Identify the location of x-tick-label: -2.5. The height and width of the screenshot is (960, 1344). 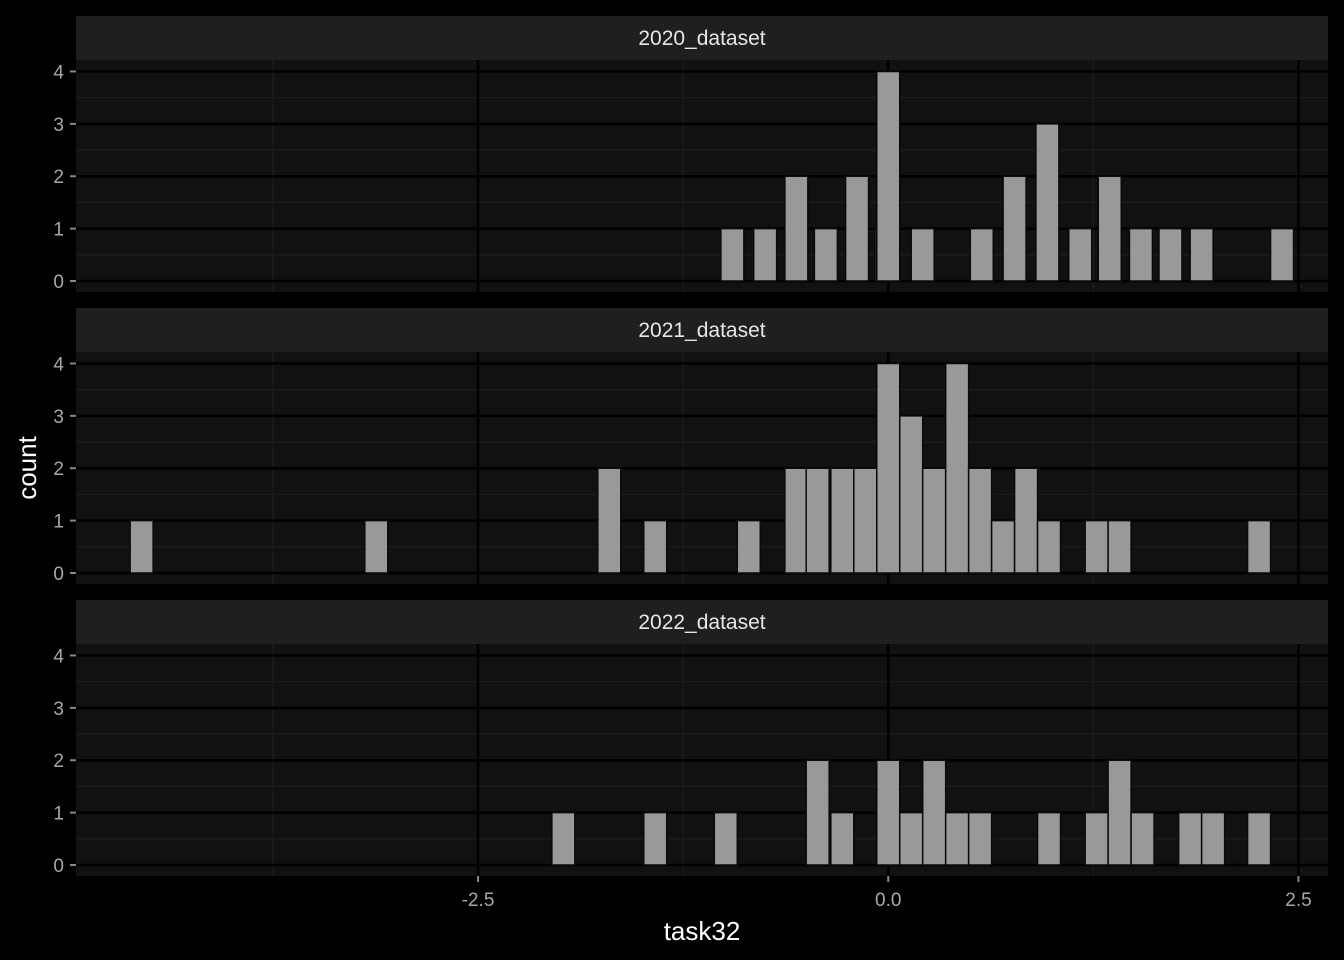
(478, 900).